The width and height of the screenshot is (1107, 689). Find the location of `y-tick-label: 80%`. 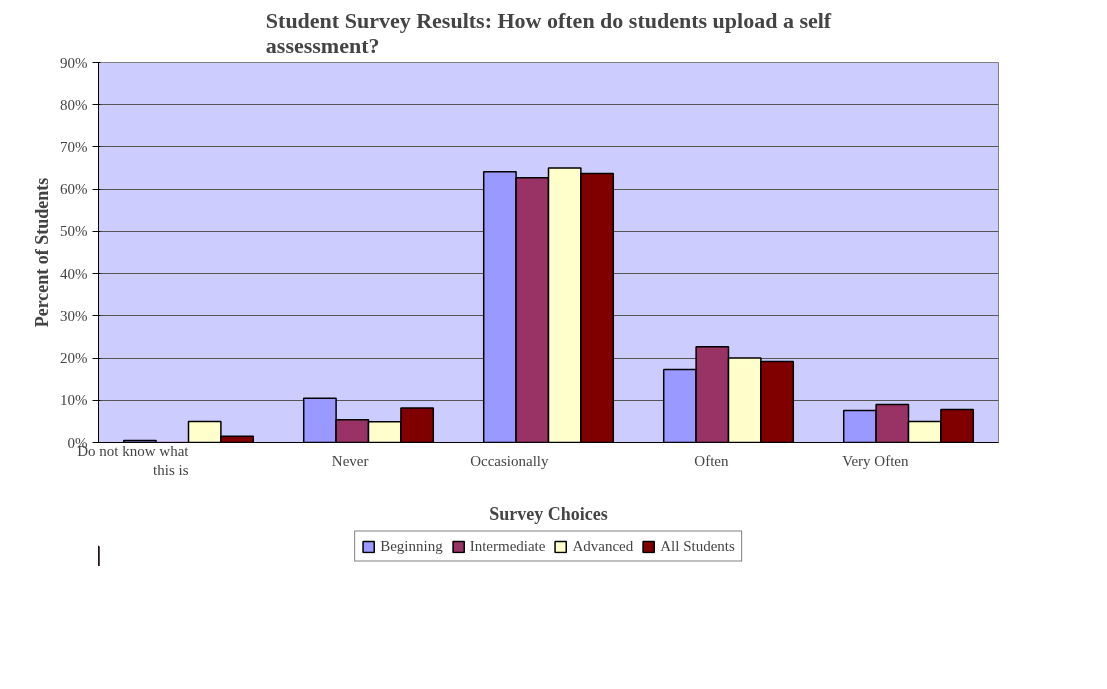

y-tick-label: 80% is located at coordinates (74, 104).